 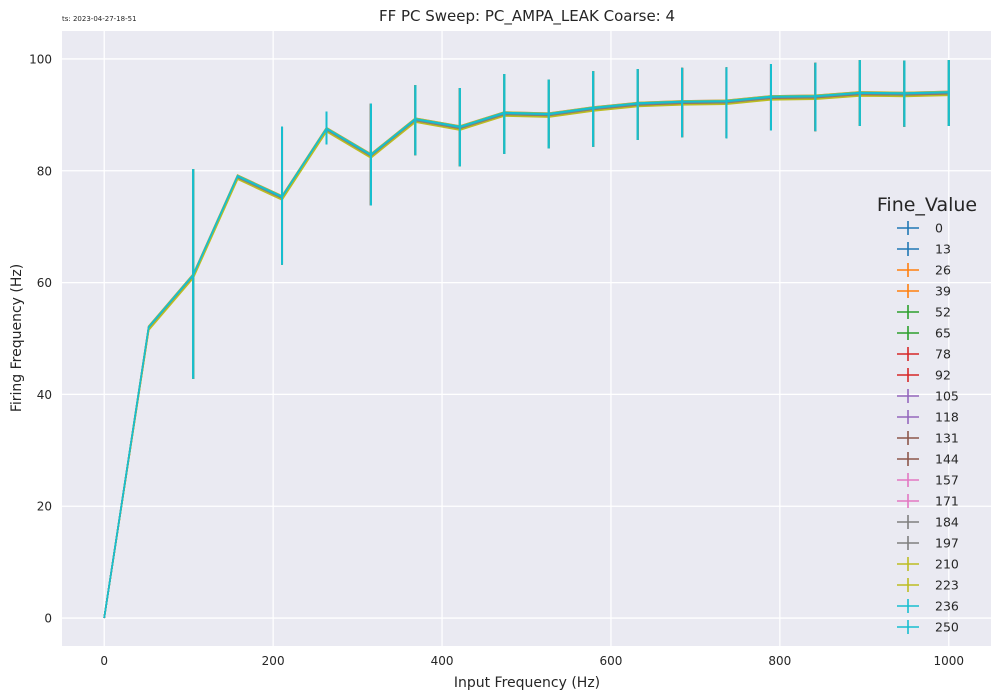 What do you see at coordinates (947, 501) in the screenshot?
I see `legend-label: 171` at bounding box center [947, 501].